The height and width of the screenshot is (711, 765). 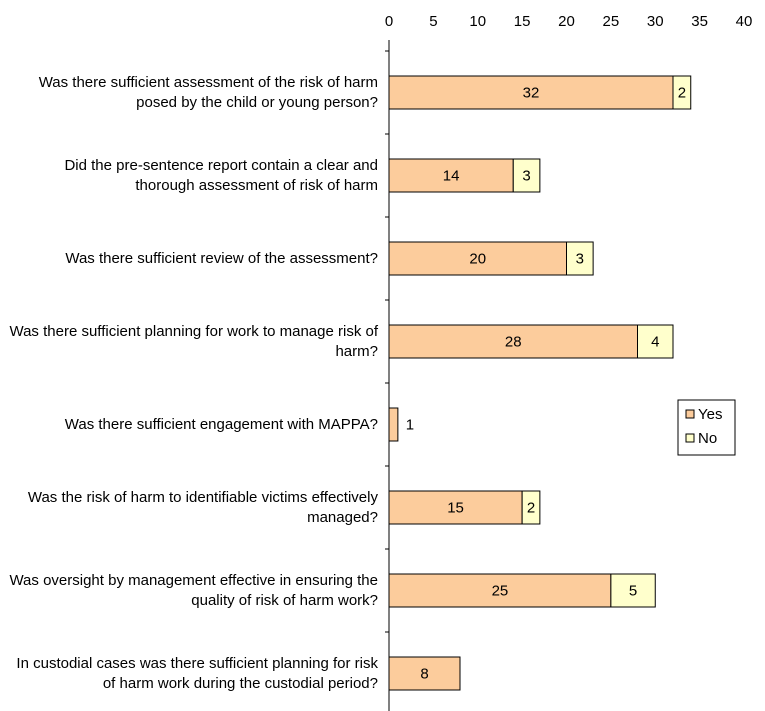 I want to click on x-tick-label: 25, so click(x=611, y=21).